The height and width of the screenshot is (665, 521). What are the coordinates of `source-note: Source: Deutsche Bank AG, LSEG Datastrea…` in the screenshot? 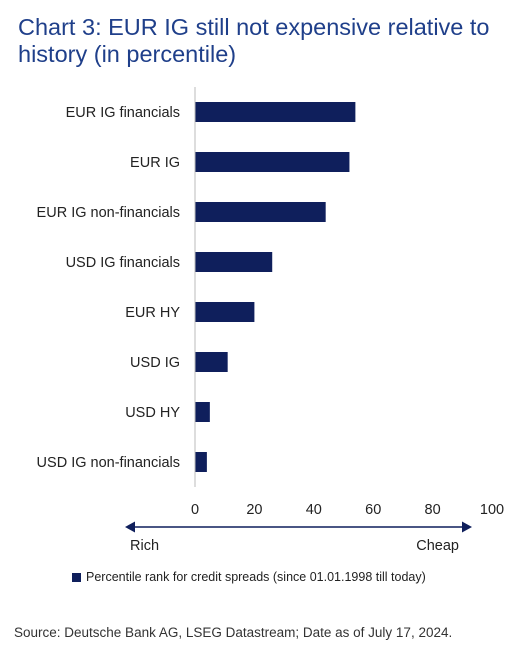 It's located at (233, 632).